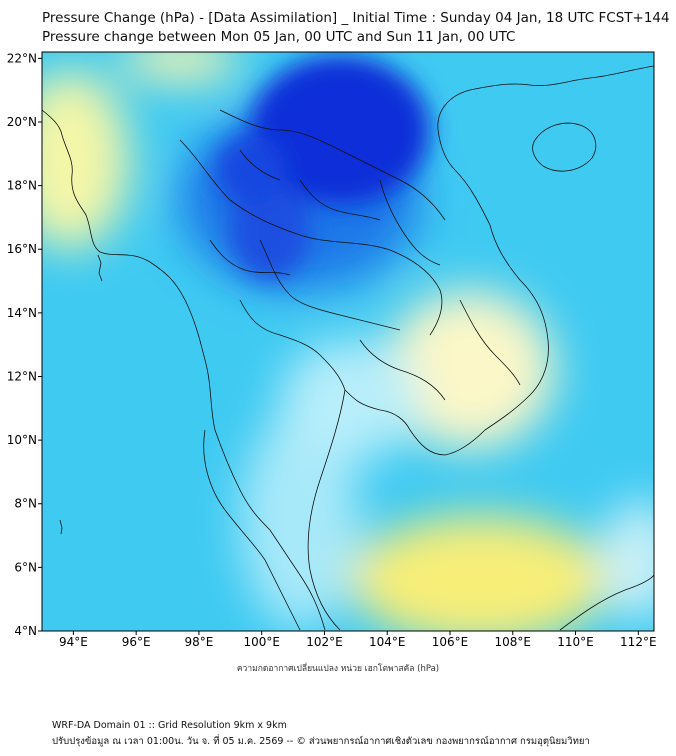 The image size is (676, 756). What do you see at coordinates (22, 186) in the screenshot?
I see `lat-tick-label: 18°N` at bounding box center [22, 186].